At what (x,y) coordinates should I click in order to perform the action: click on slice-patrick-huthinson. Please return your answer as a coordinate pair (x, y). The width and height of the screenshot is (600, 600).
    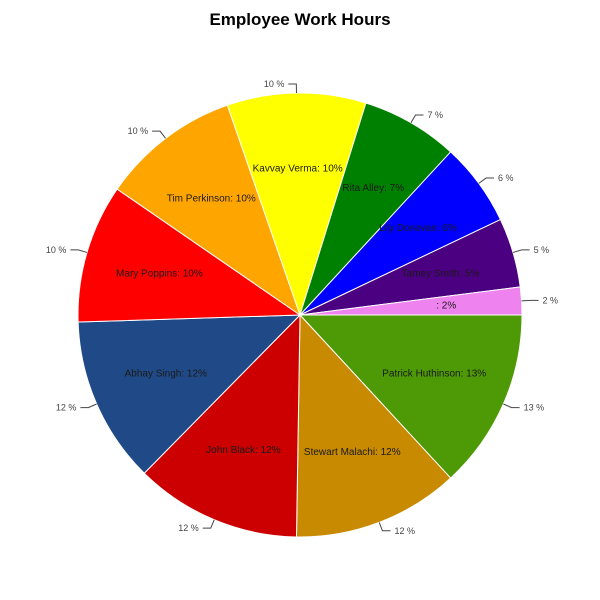
    Looking at the image, I should click on (410, 396).